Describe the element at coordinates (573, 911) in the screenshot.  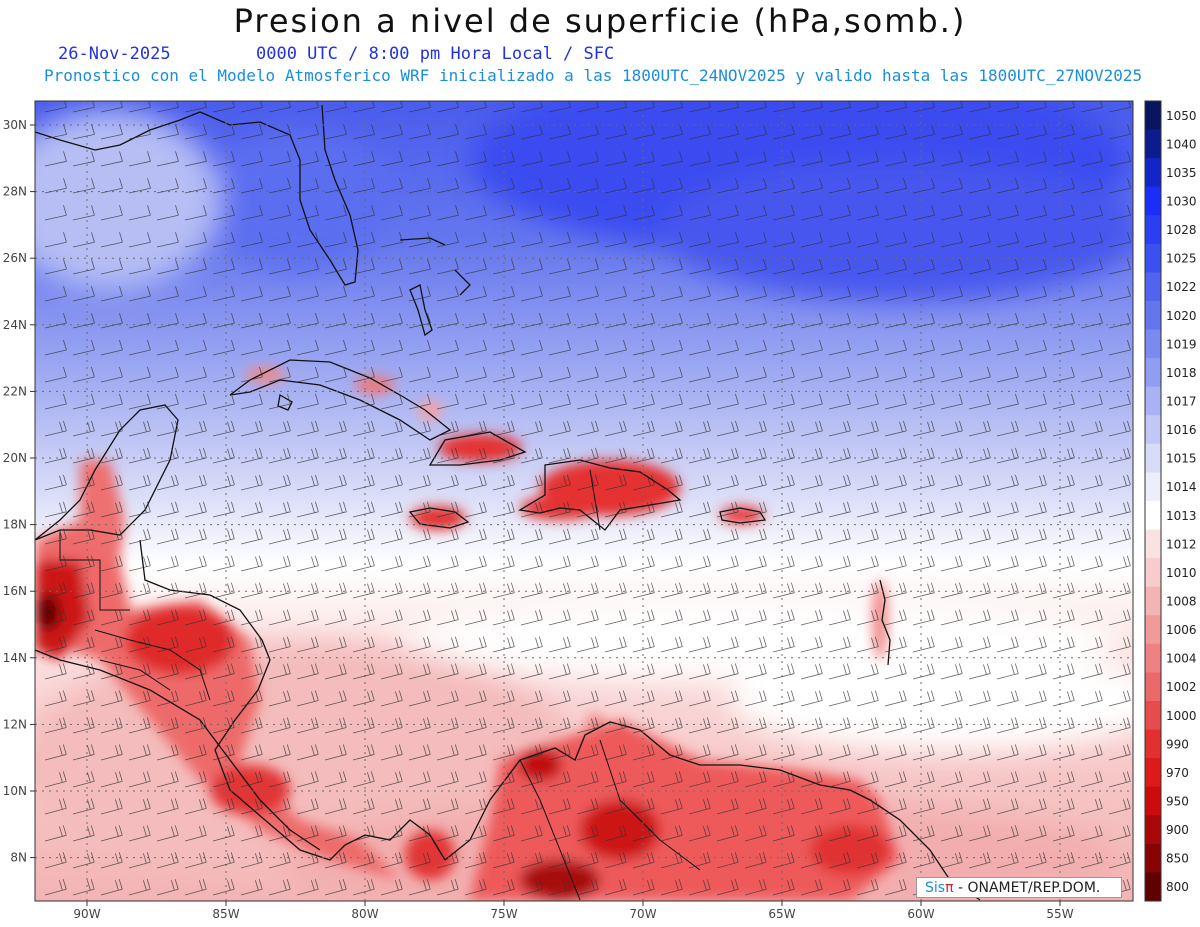
I see `longitude-labels: 90W 85W 80W 75W 70W 65W 60W 55W` at that location.